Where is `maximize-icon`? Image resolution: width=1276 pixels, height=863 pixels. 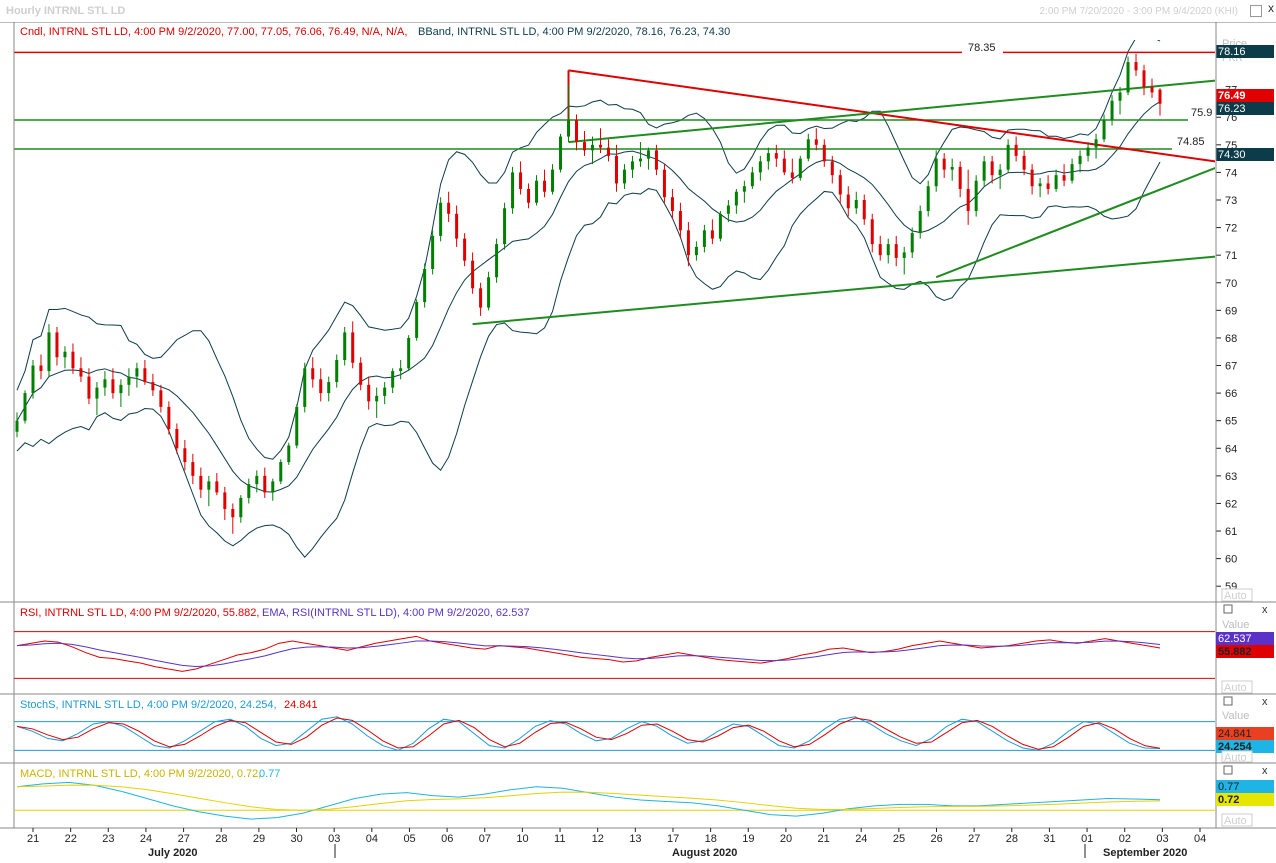
maximize-icon is located at coordinates (1256, 11).